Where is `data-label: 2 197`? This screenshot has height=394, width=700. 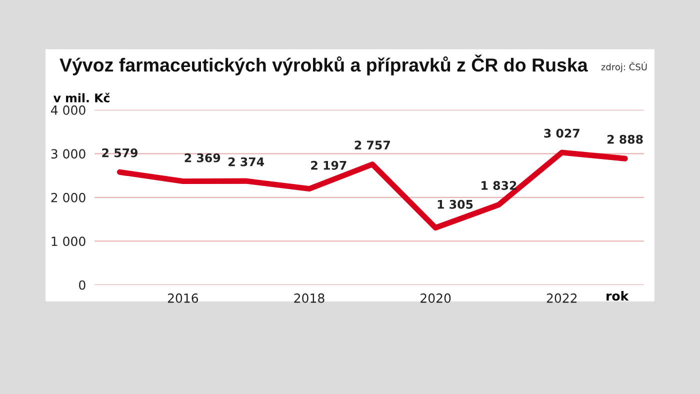
data-label: 2 197 is located at coordinates (328, 165).